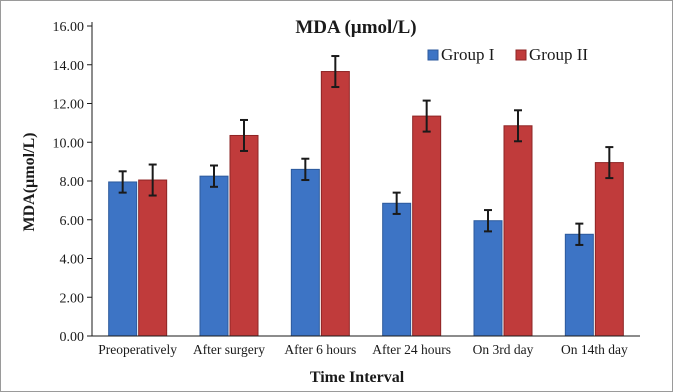 This screenshot has width=673, height=392. What do you see at coordinates (137, 349) in the screenshot?
I see `x-category-label: Preoperatively` at bounding box center [137, 349].